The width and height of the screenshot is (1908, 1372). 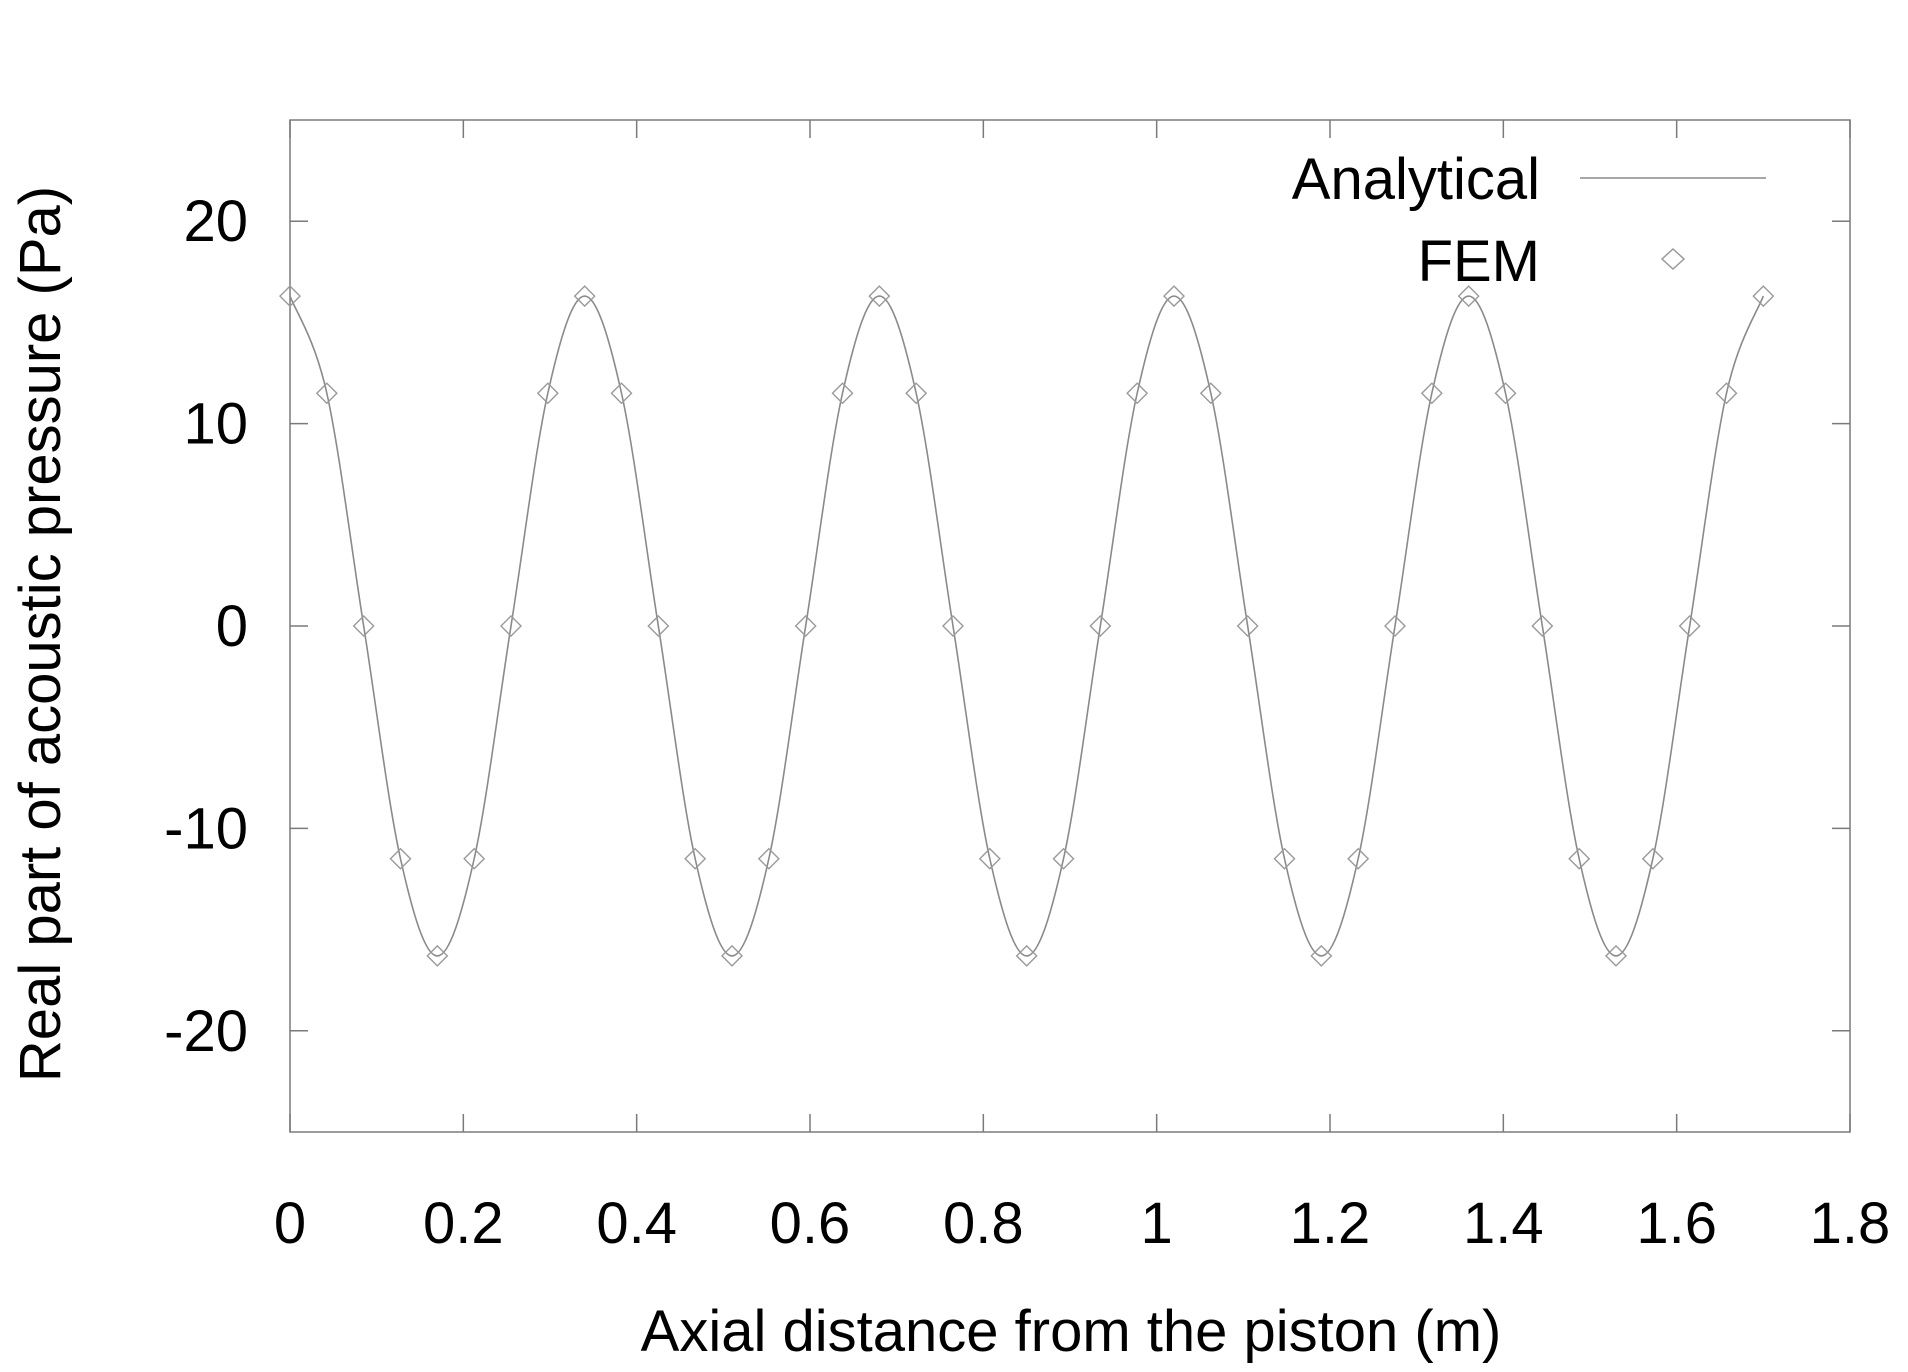 What do you see at coordinates (206, 828) in the screenshot?
I see `y-tick-label: -10` at bounding box center [206, 828].